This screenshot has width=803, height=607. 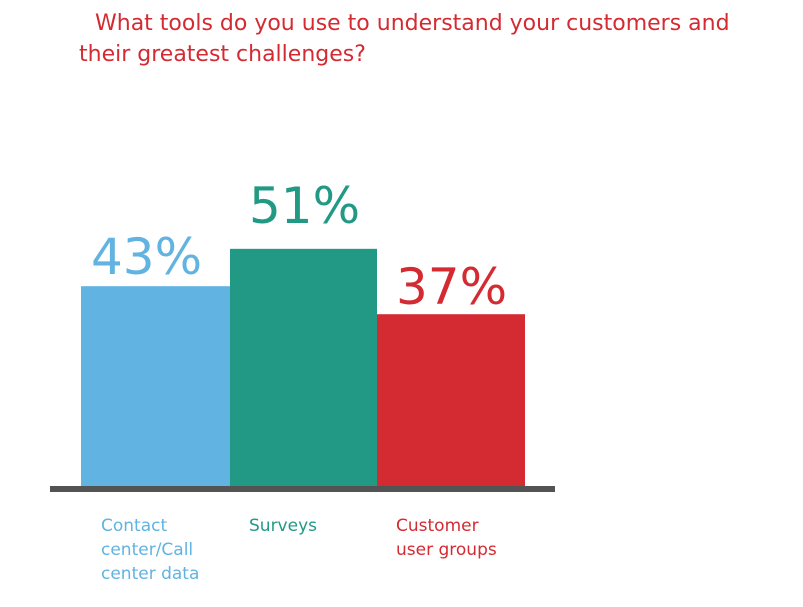 I want to click on value-label-contact-center: 43%, so click(x=146, y=257).